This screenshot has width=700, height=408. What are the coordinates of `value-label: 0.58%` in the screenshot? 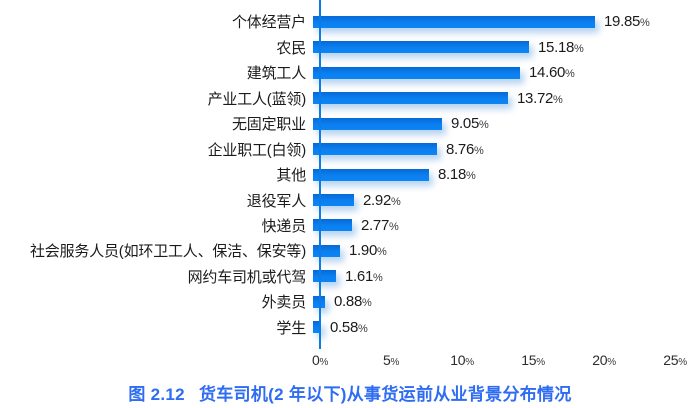 It's located at (349, 327).